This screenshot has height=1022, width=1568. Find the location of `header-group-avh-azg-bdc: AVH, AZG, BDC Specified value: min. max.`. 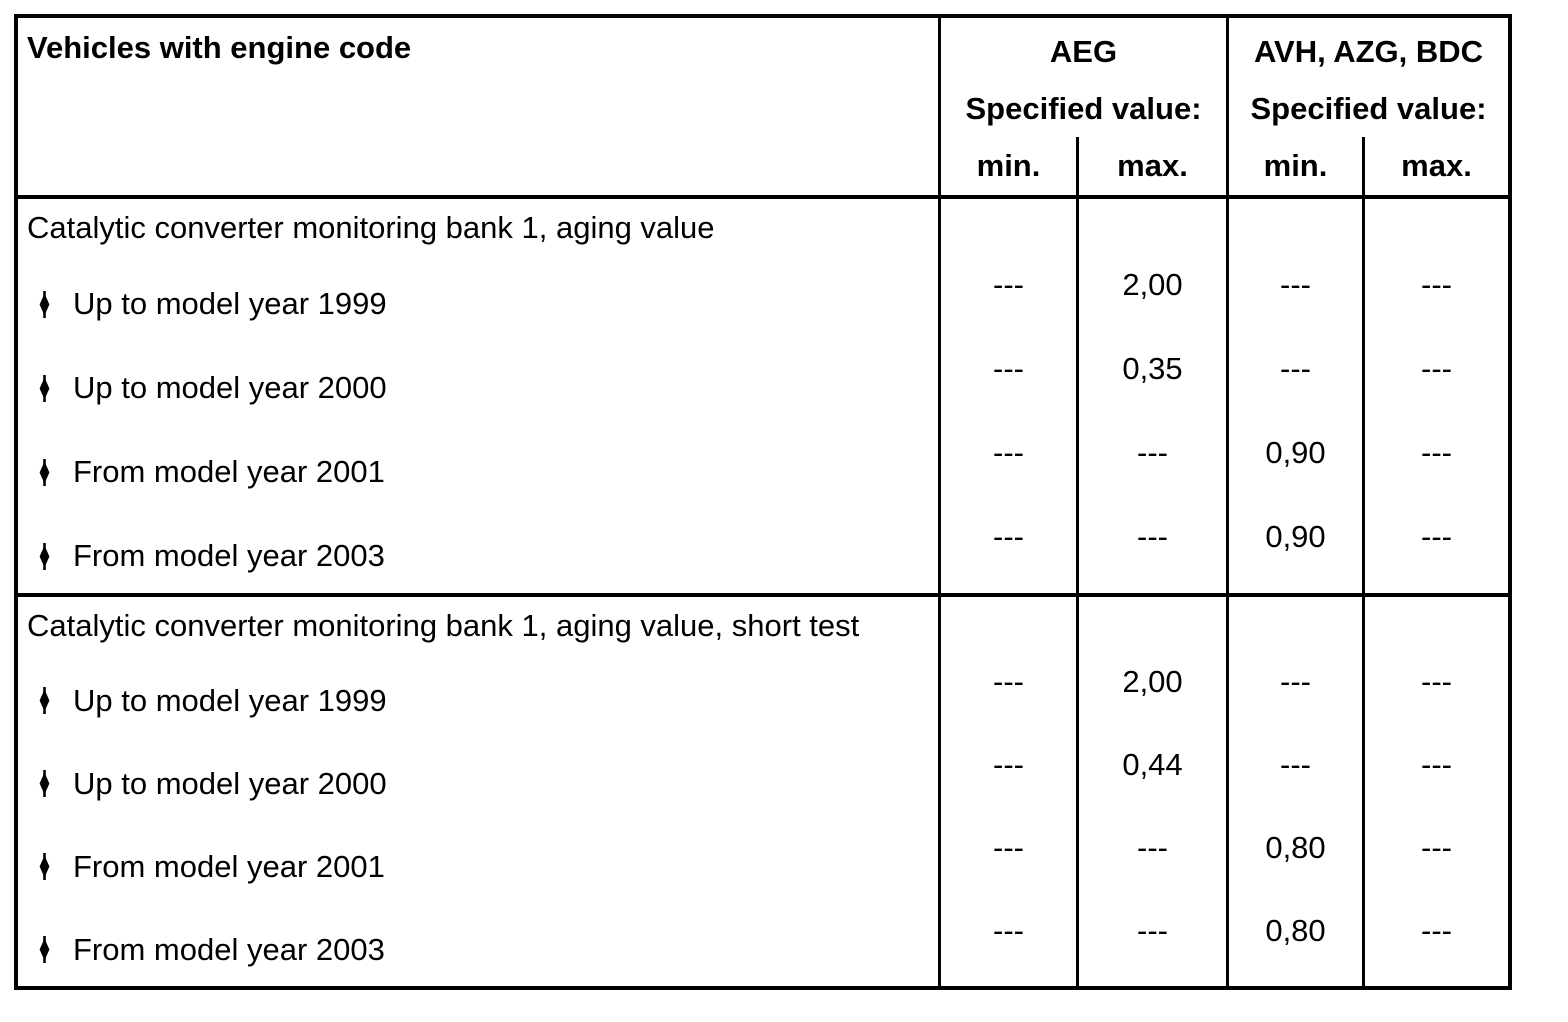

header-group-avh-azg-bdc: AVH, AZG, BDC Specified value: min. max. is located at coordinates (1367, 106).